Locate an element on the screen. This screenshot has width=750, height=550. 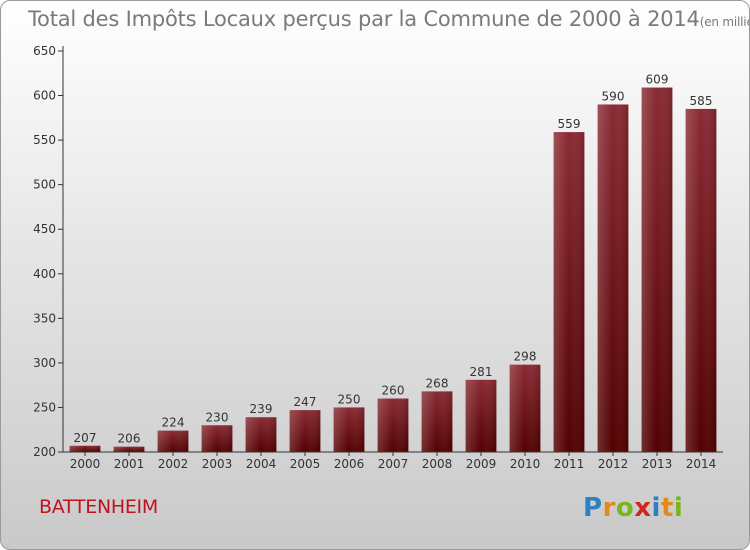
bar-value-label: 260 is located at coordinates (393, 391).